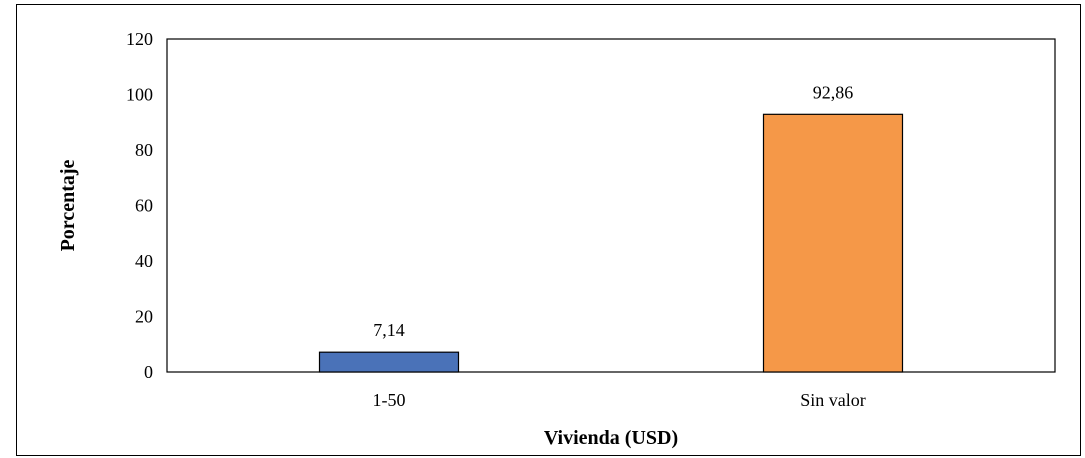 This screenshot has width=1085, height=458. I want to click on y-tick-label: 80, so click(144, 150).